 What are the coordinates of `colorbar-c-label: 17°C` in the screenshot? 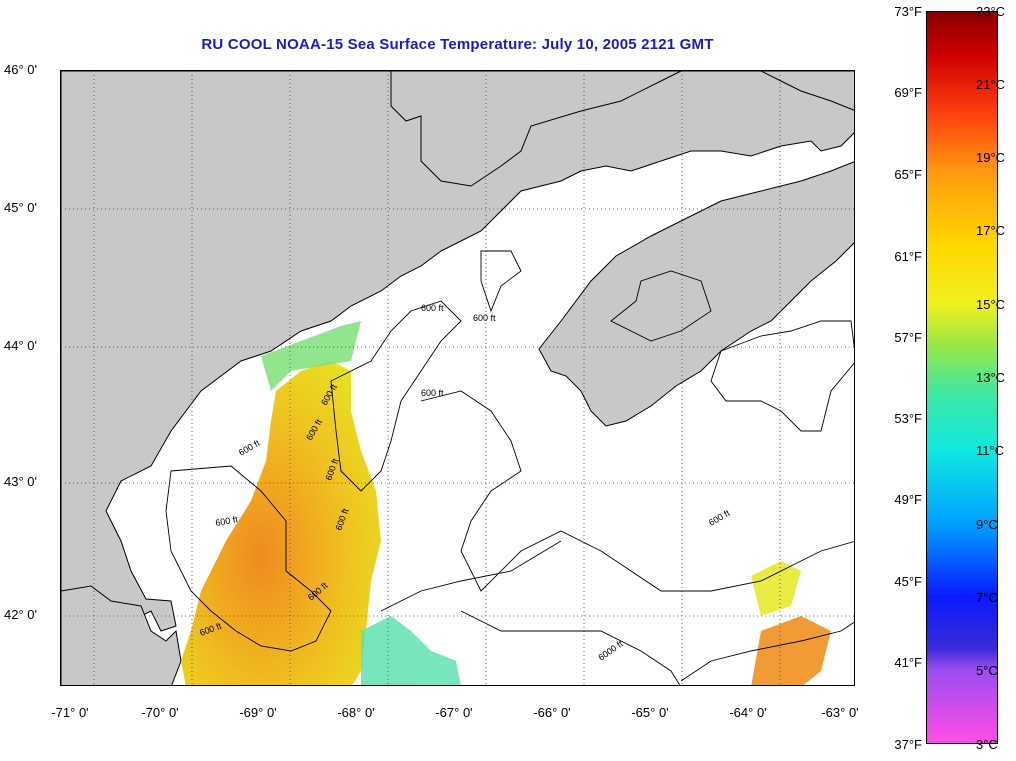 It's located at (991, 230).